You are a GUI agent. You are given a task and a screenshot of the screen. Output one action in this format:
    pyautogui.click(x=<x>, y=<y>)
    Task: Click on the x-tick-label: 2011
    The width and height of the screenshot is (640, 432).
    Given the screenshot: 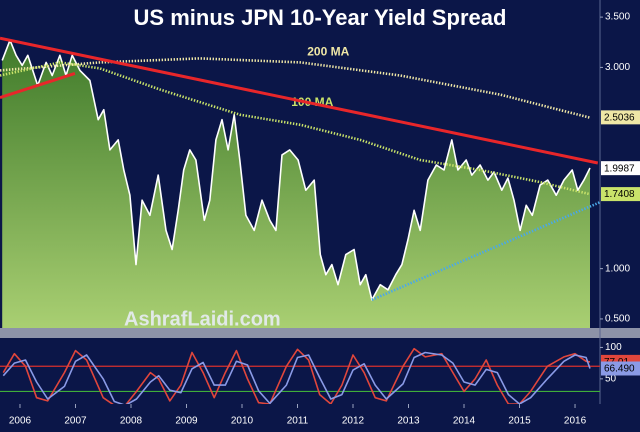 What is the action you would take?
    pyautogui.click(x=298, y=421)
    